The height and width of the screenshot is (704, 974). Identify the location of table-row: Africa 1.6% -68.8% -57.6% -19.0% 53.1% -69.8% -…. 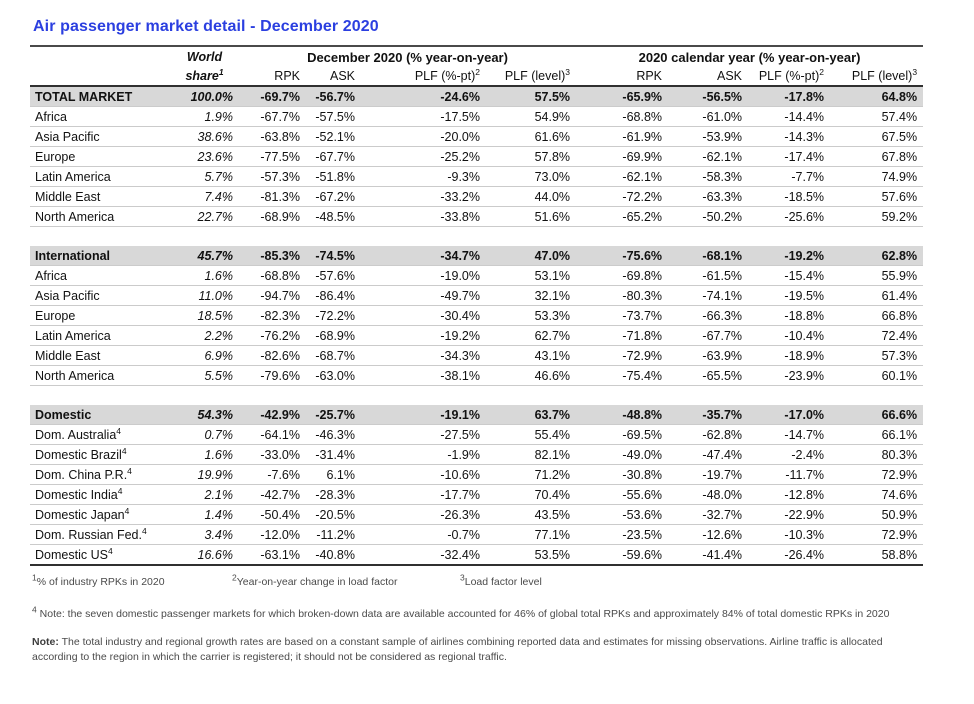
(477, 275).